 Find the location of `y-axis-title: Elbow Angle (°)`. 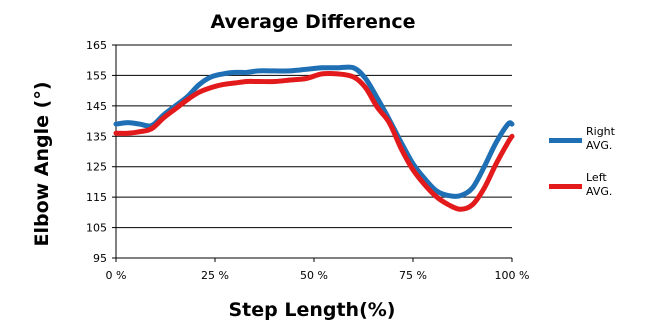

y-axis-title: Elbow Angle (°) is located at coordinates (42, 163).